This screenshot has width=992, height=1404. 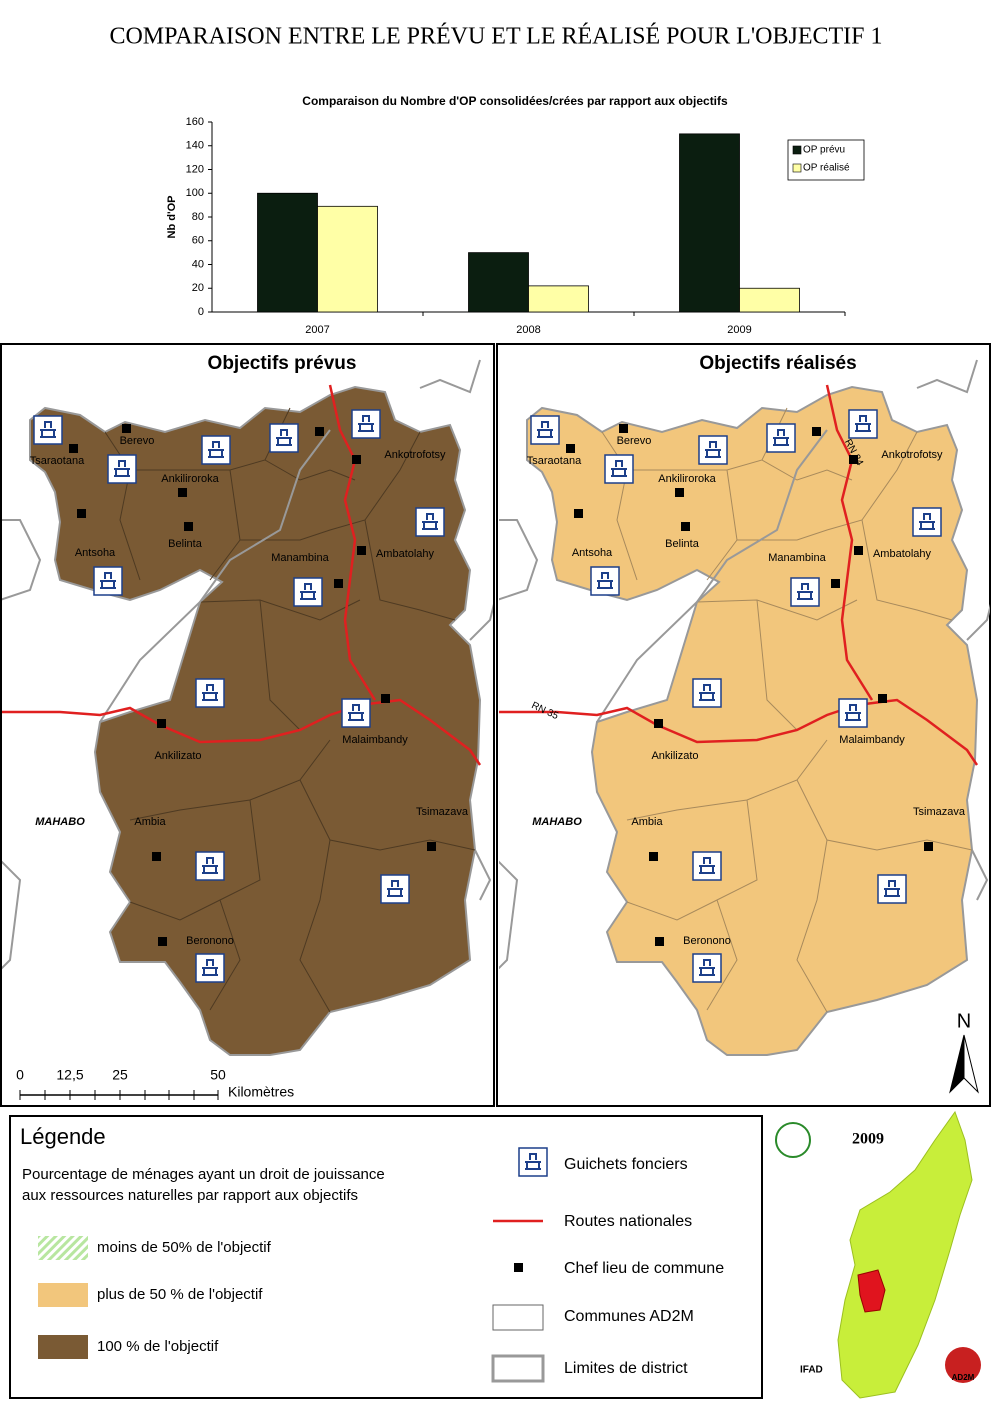 What do you see at coordinates (261, 1092) in the screenshot?
I see `scale-unit: Kilomètres` at bounding box center [261, 1092].